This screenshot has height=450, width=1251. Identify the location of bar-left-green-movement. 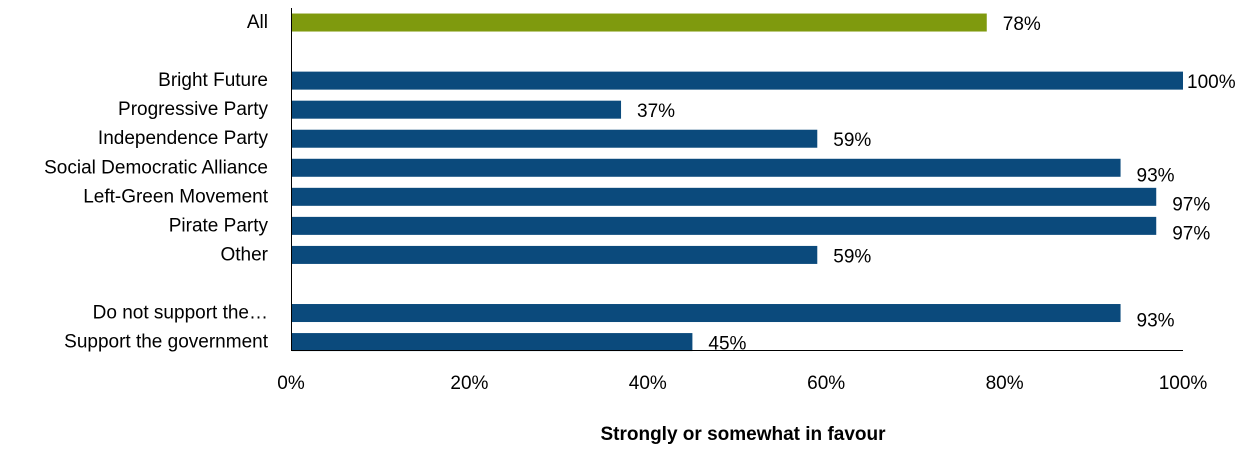
(724, 196).